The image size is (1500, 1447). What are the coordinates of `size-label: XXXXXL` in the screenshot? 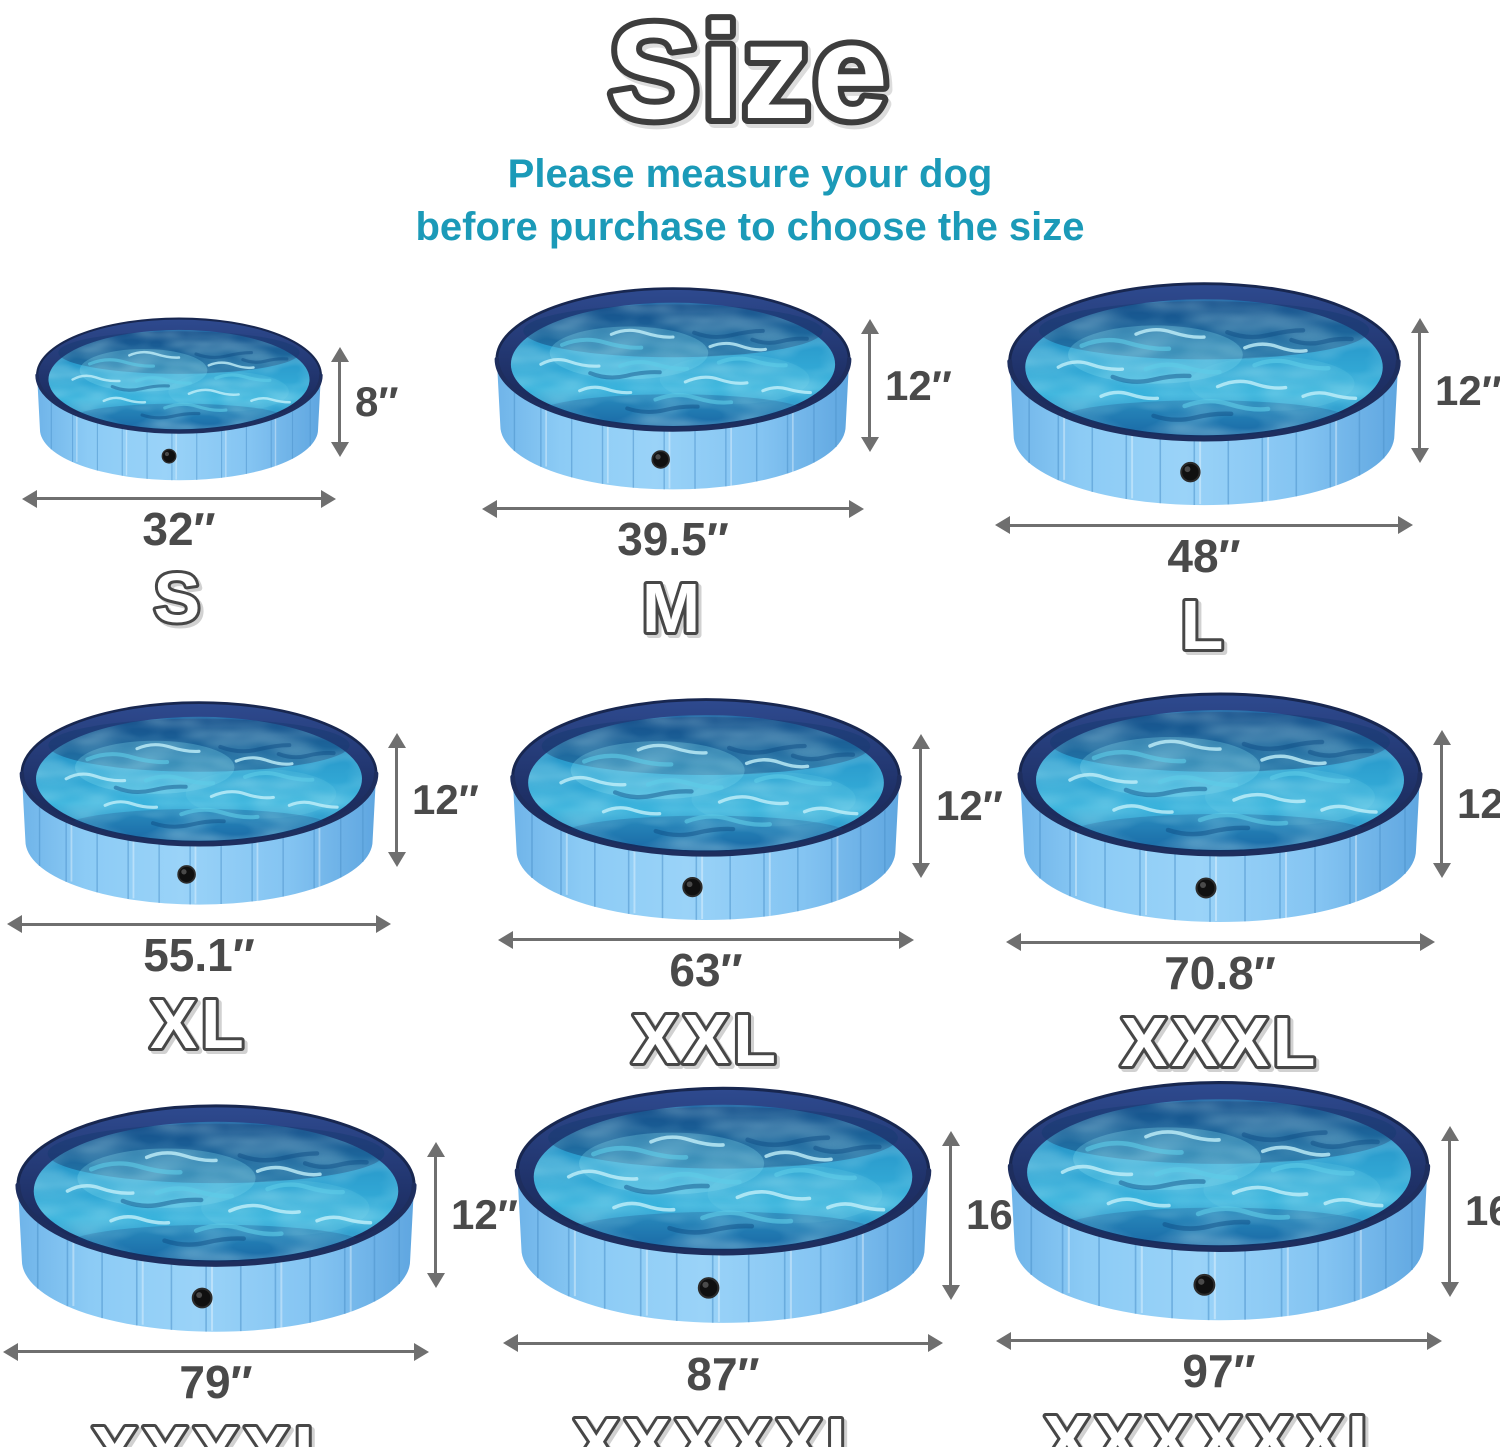 It's located at (723, 1425).